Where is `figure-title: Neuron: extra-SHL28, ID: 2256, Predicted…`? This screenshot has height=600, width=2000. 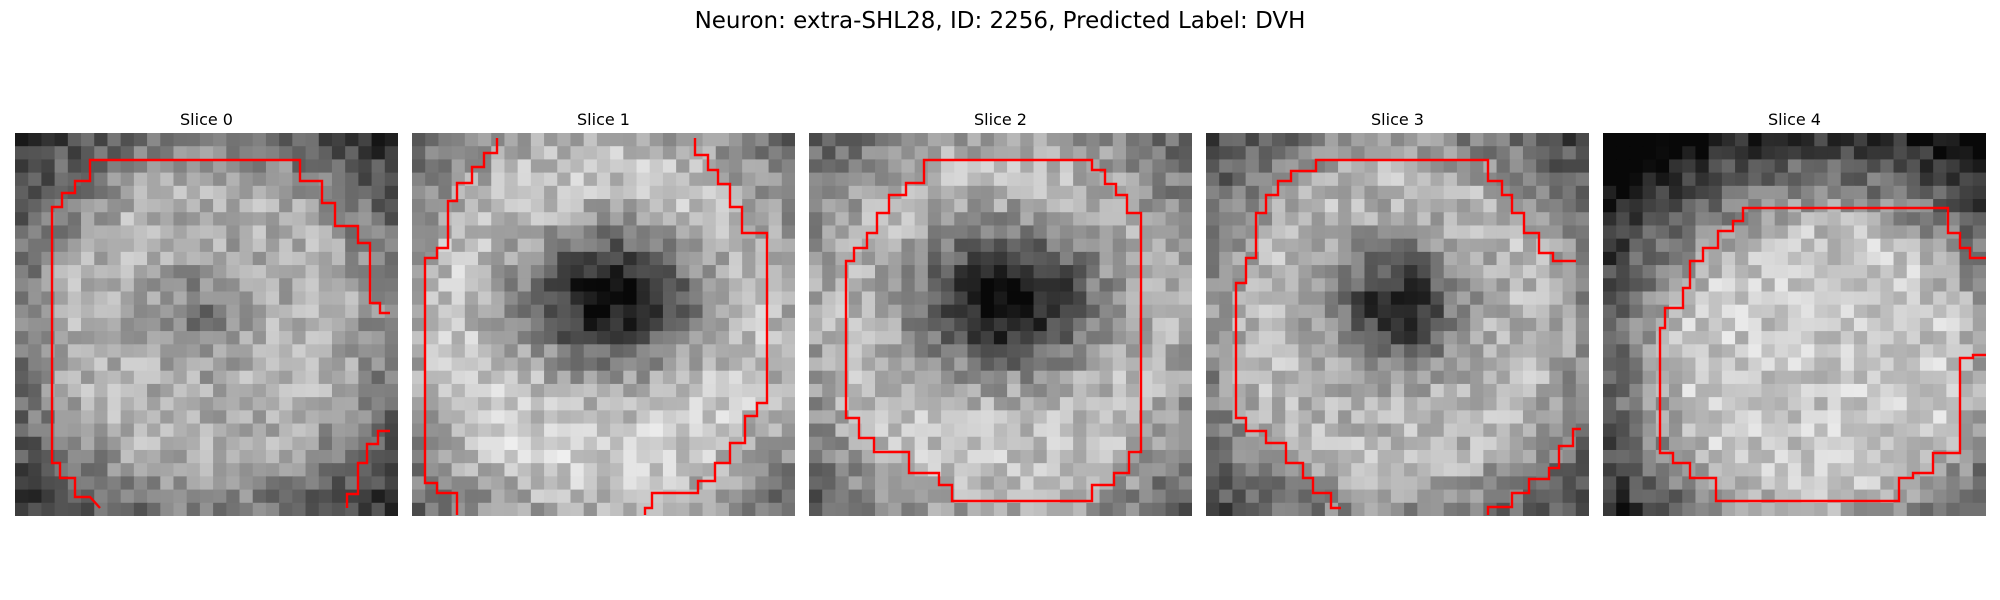 figure-title: Neuron: extra-SHL28, ID: 2256, Predicted… is located at coordinates (1000, 21).